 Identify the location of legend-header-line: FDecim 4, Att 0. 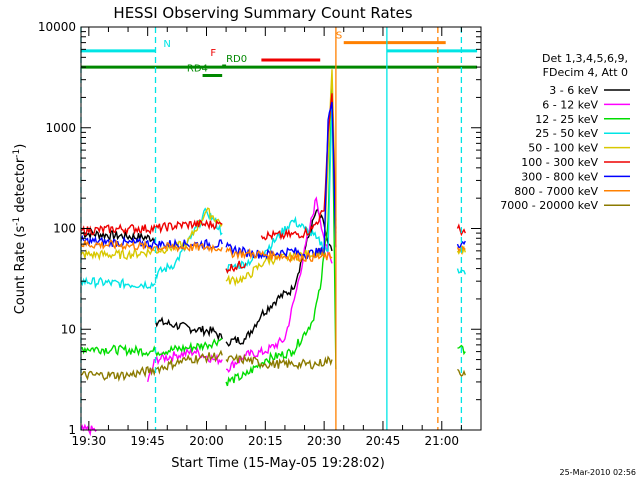
(585, 72).